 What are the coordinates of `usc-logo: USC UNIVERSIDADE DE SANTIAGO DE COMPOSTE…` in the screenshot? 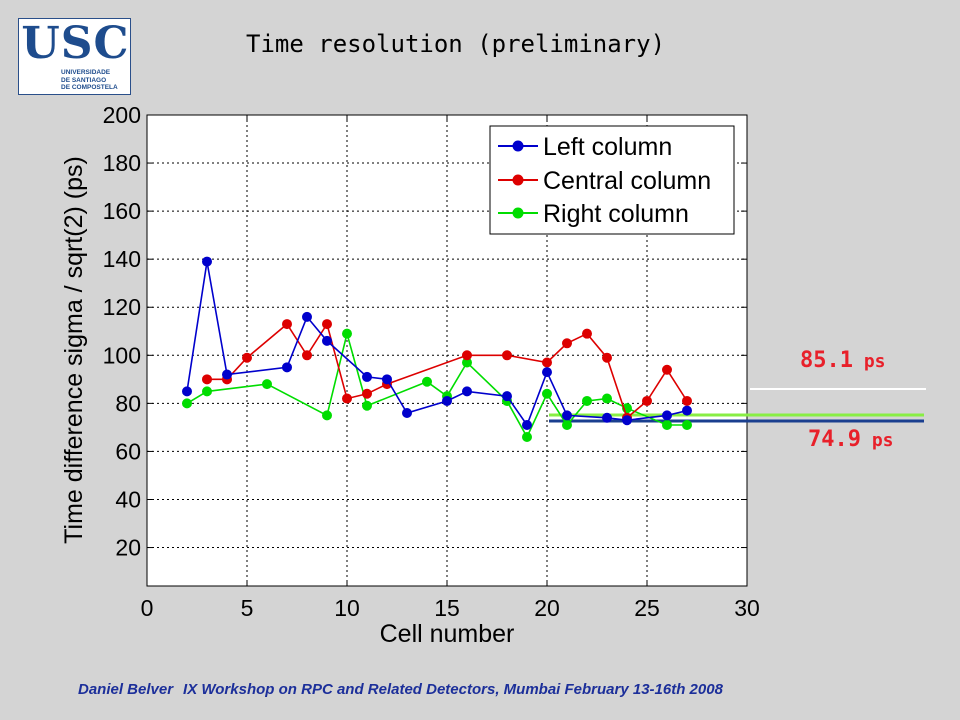 It's located at (74, 56).